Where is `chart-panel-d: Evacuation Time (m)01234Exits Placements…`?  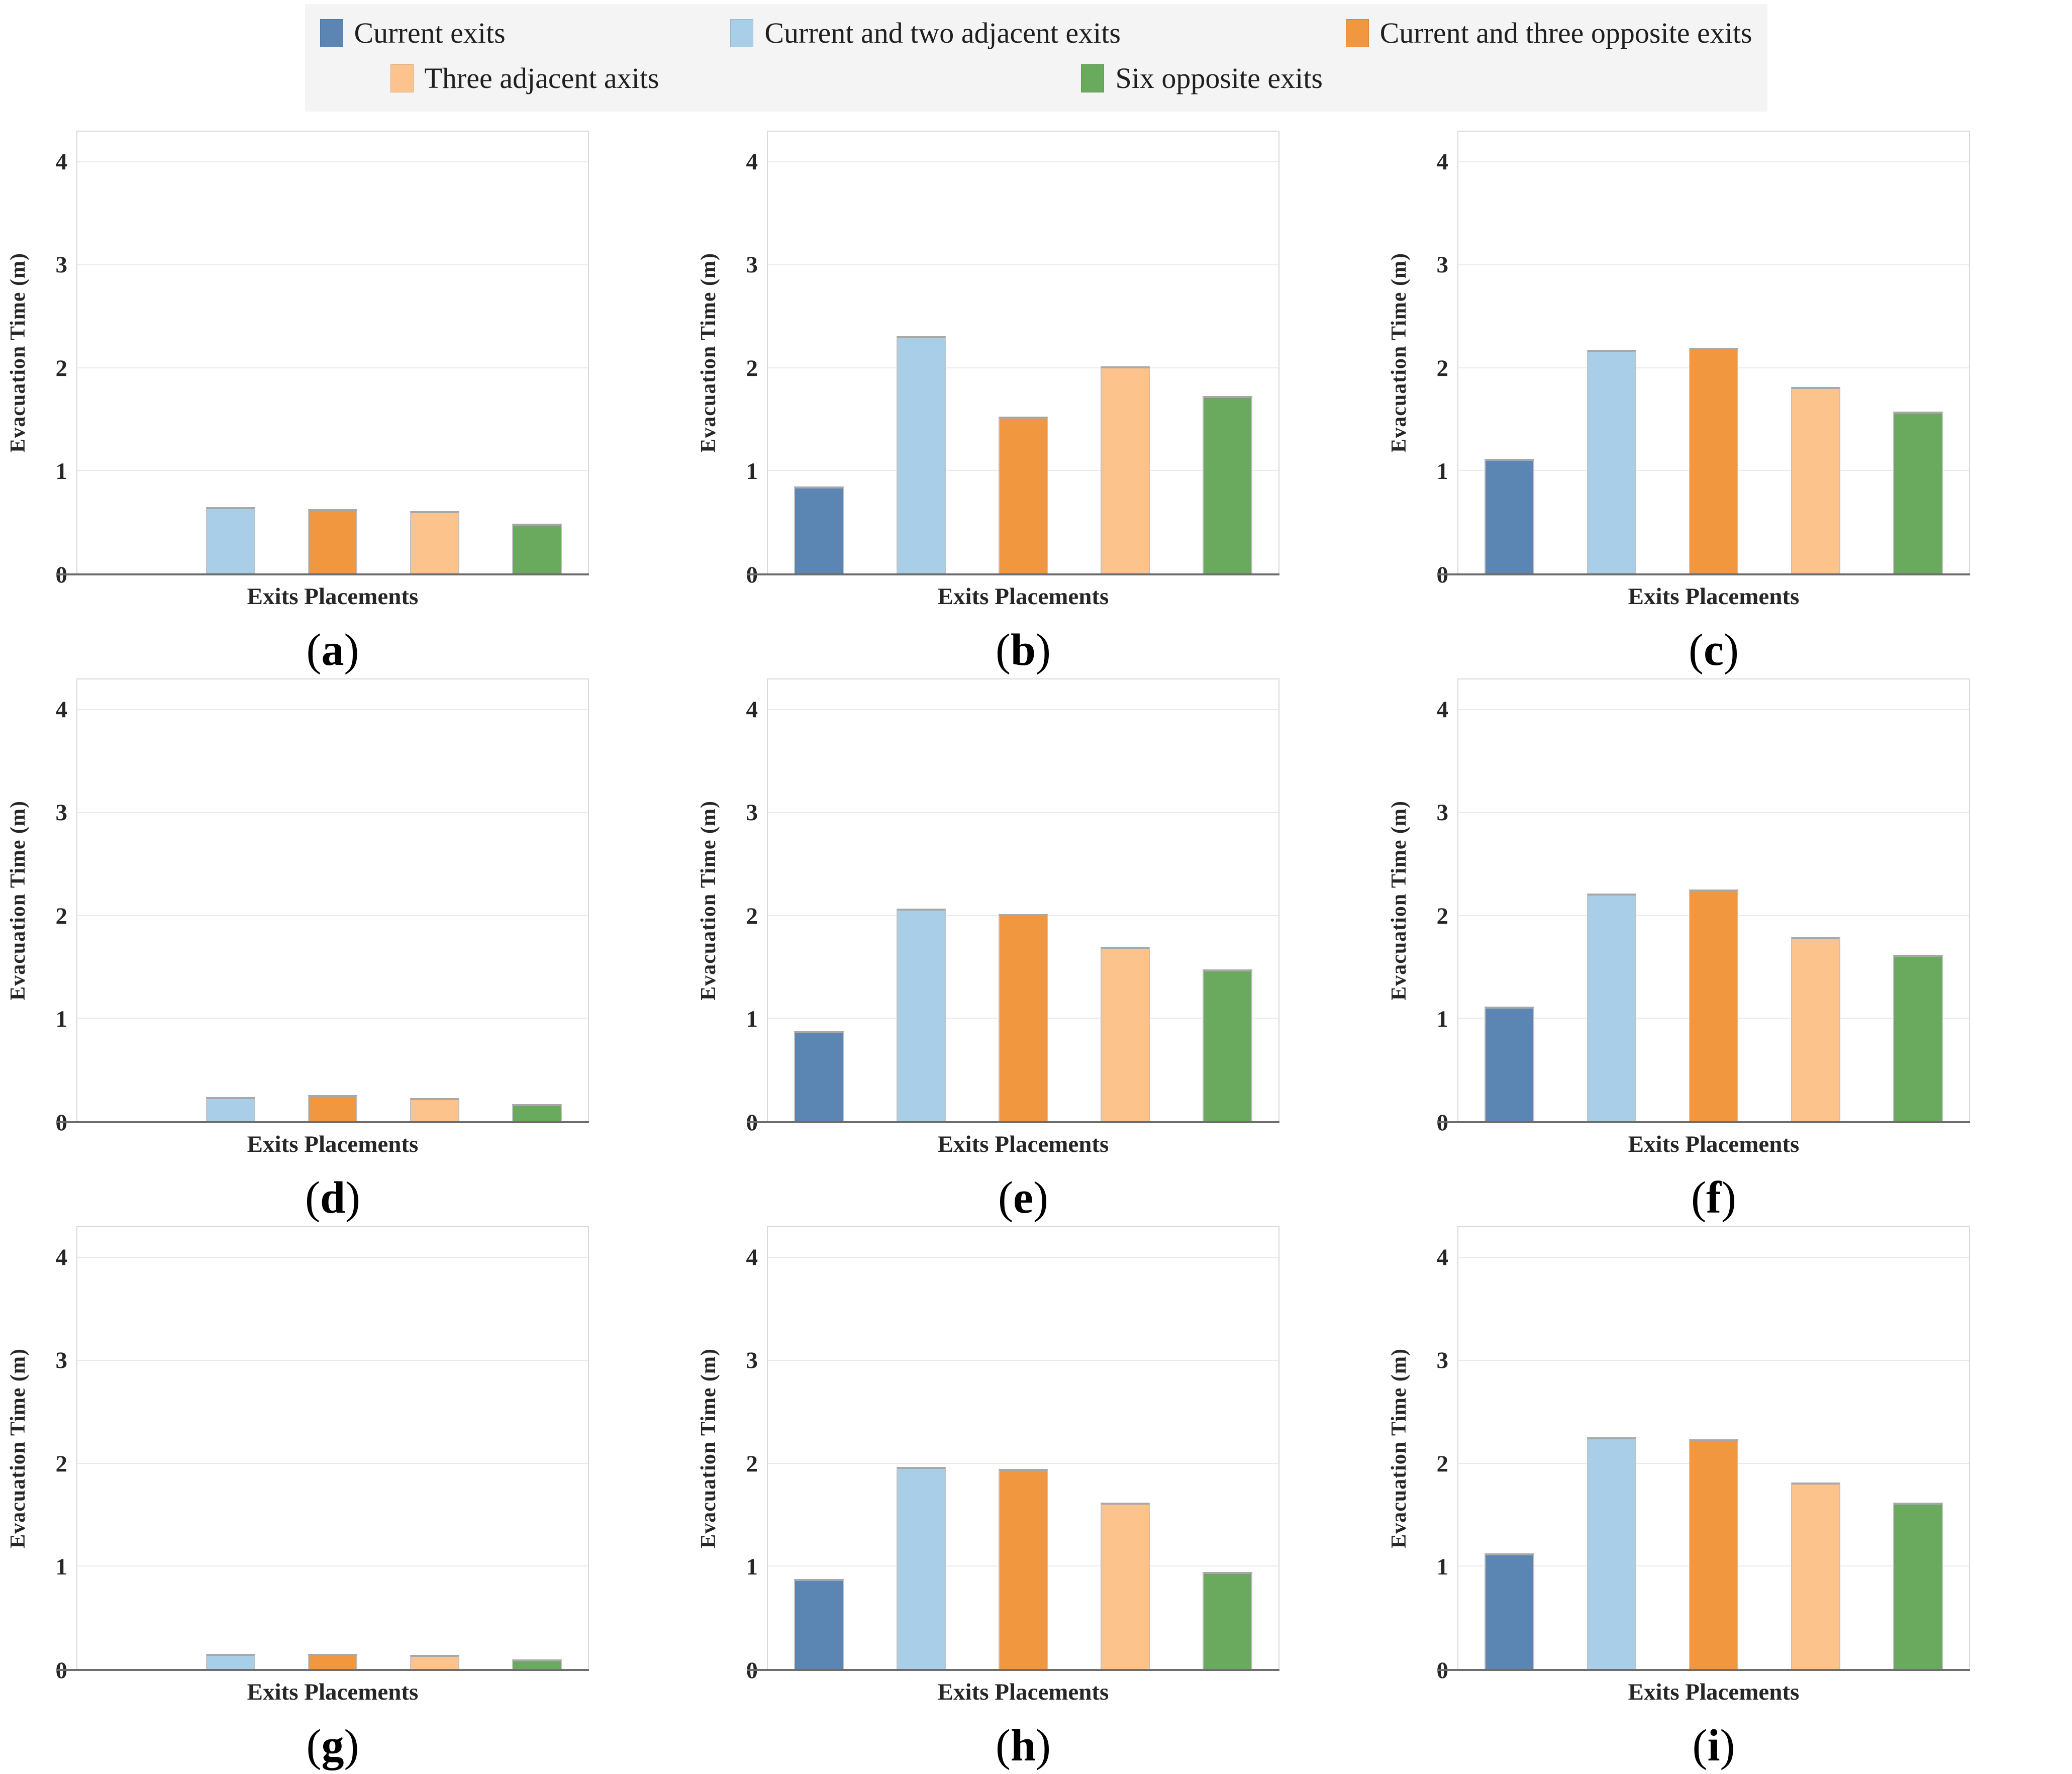 chart-panel-d: Evacuation Time (m)01234Exits Placements… is located at coordinates (347, 949).